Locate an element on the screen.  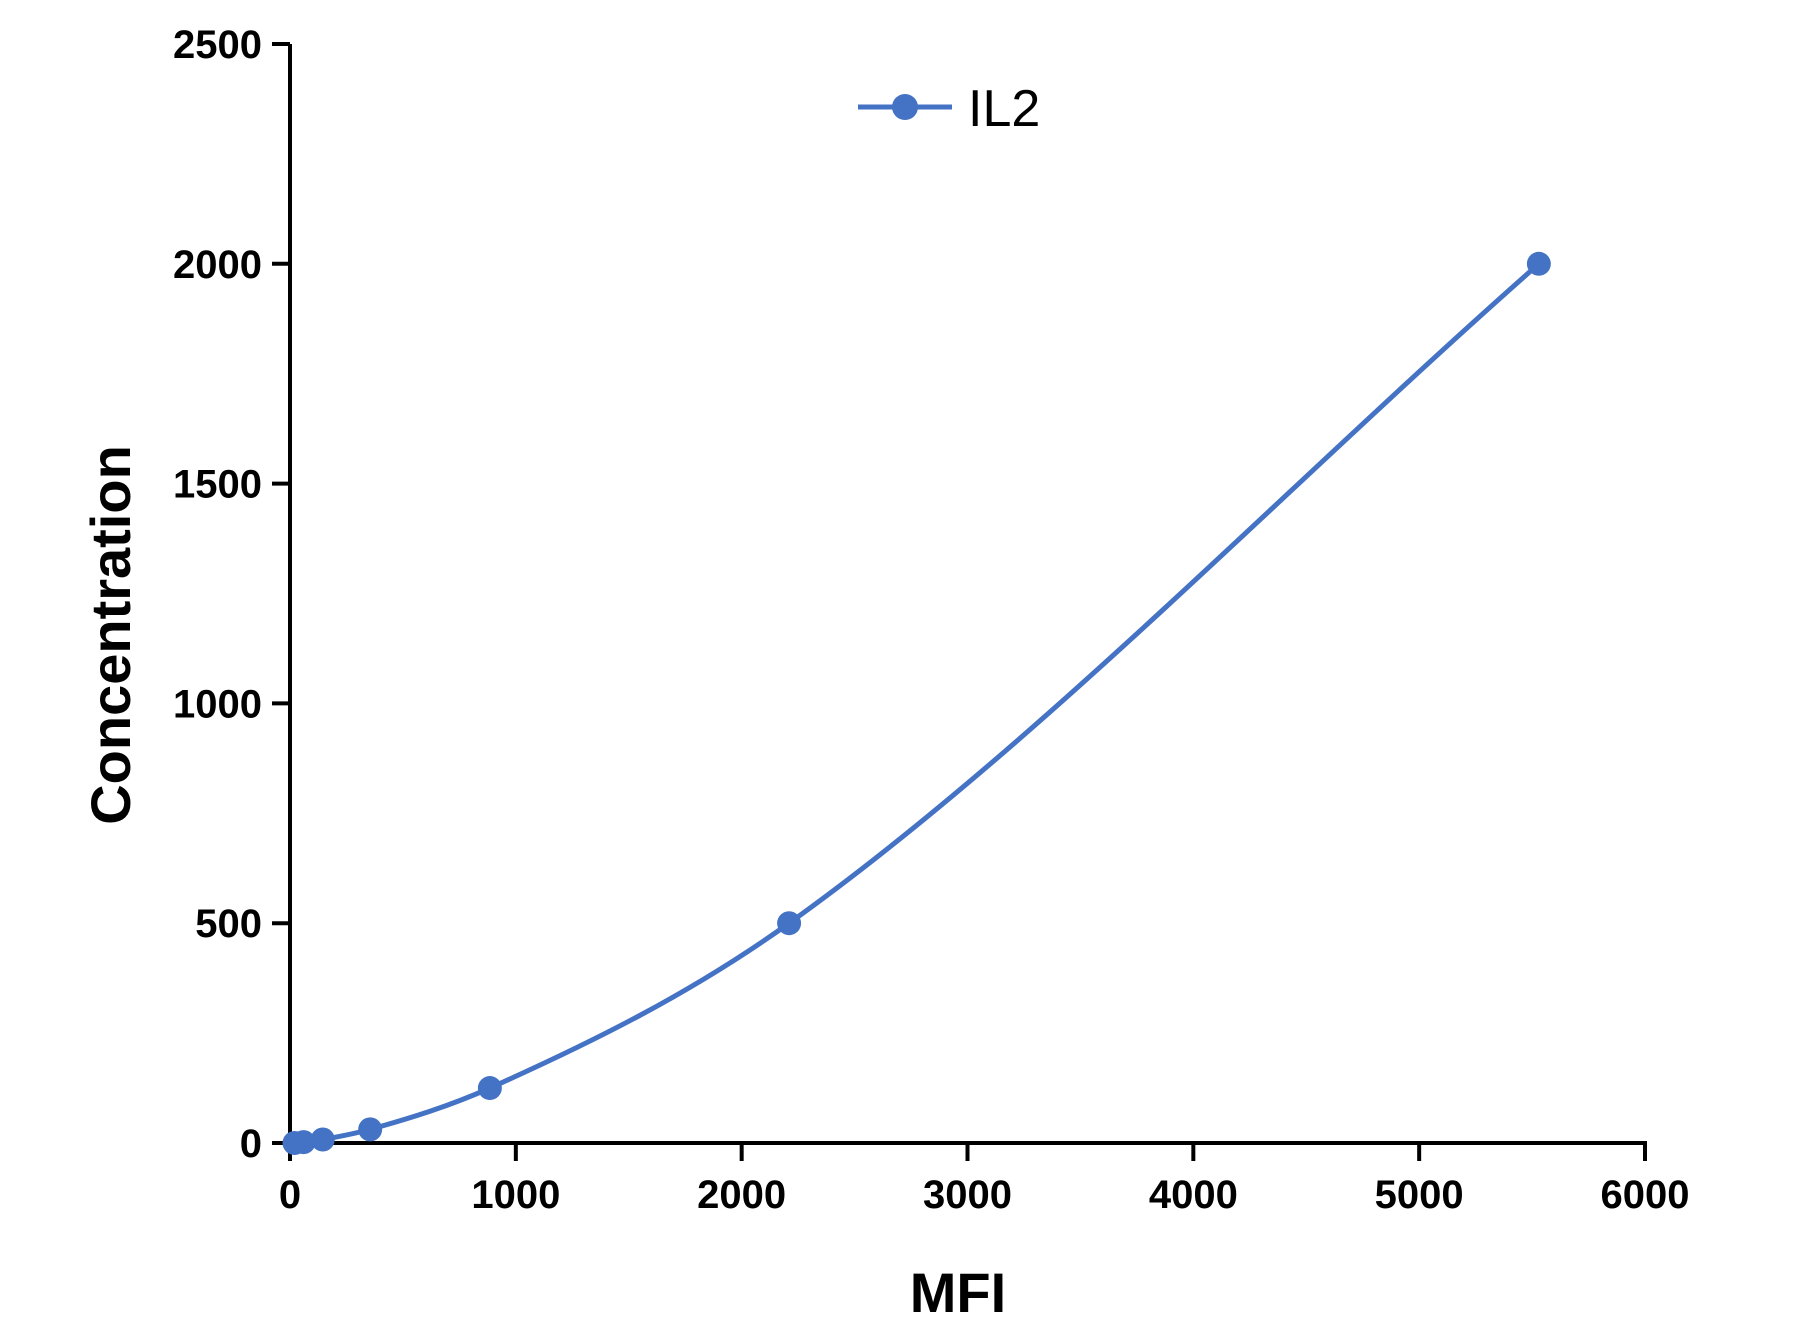
x-tick-label: 5000 is located at coordinates (1419, 1195).